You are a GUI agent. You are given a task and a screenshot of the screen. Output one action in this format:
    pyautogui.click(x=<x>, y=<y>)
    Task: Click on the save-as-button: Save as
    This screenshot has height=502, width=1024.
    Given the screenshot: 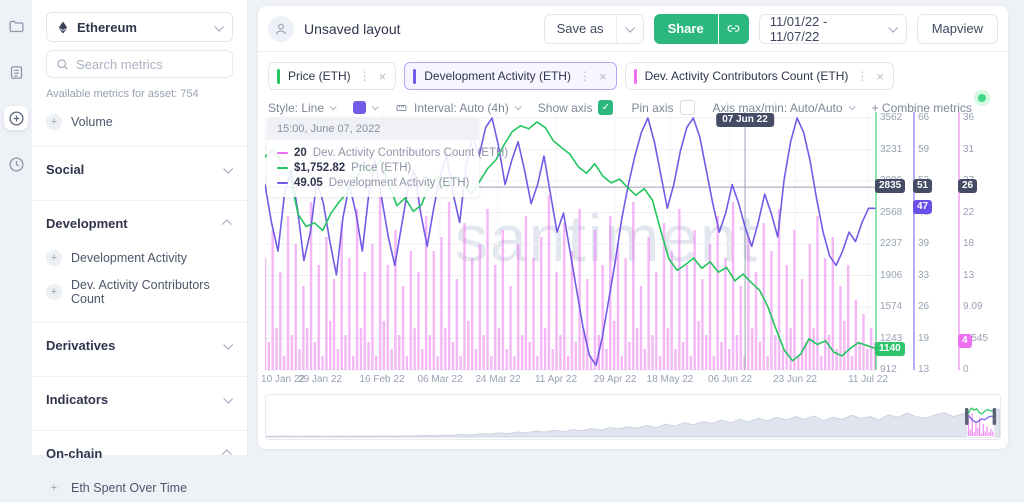 What is the action you would take?
    pyautogui.click(x=593, y=28)
    